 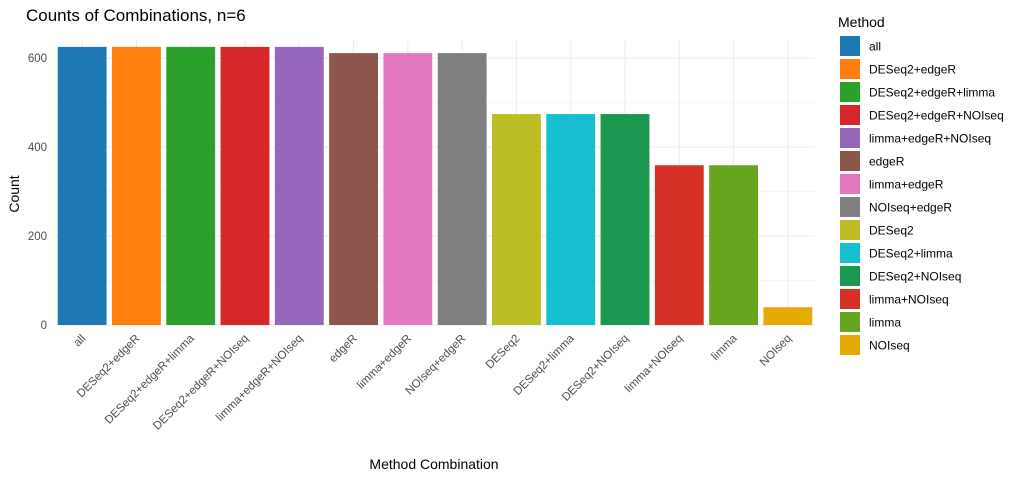 I want to click on legend-label: NOIseq, so click(x=889, y=346).